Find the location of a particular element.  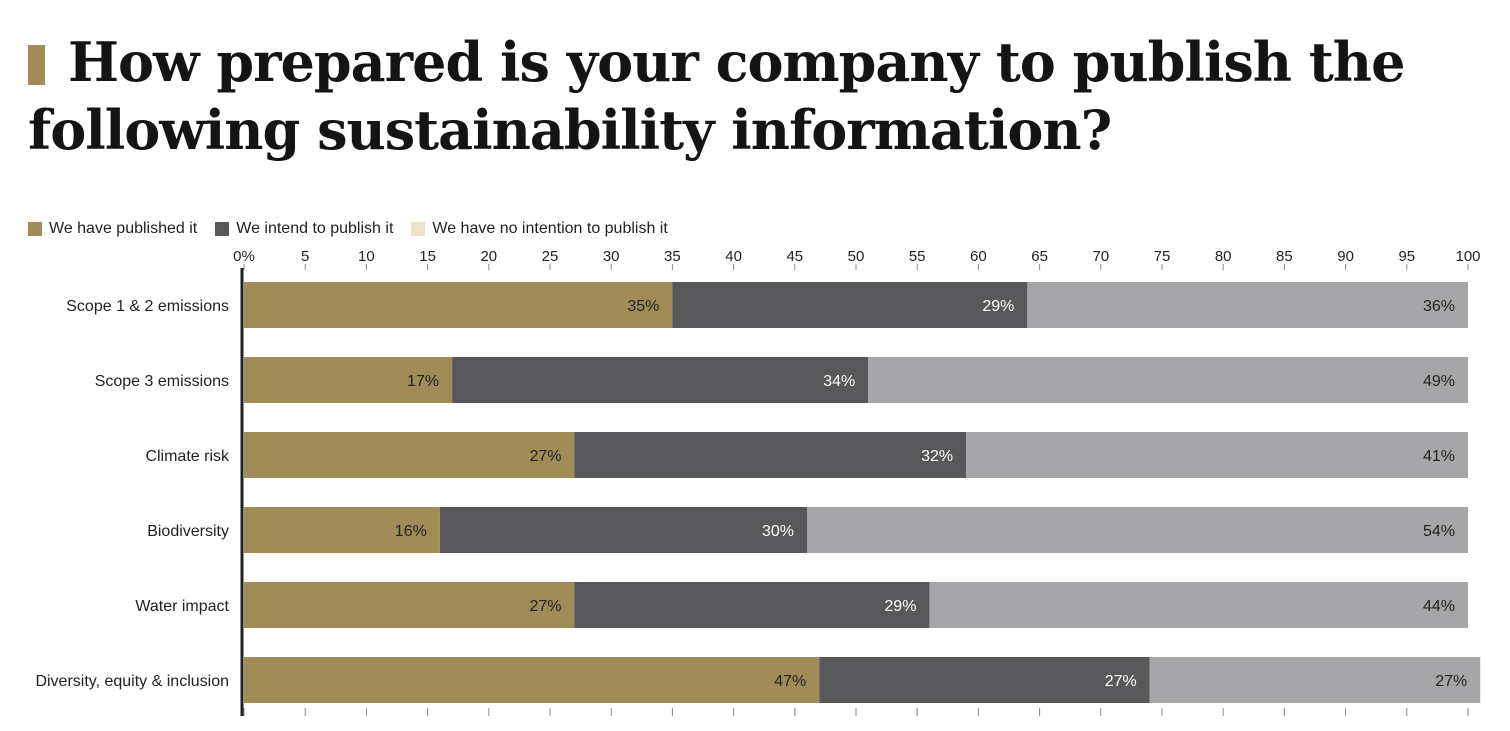

x-tick-label: 85 is located at coordinates (1284, 256).